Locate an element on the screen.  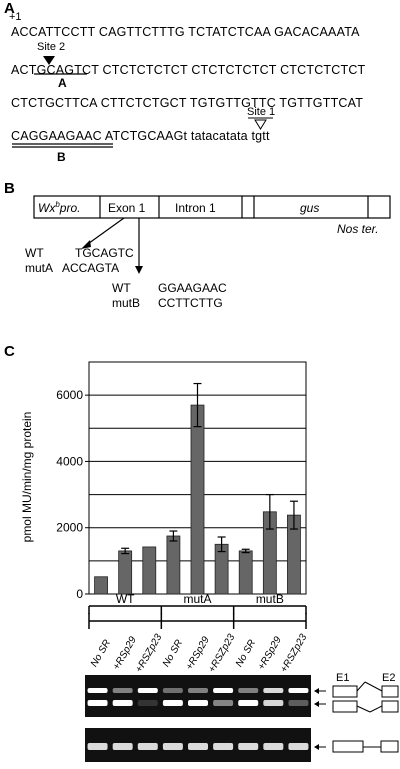
group-label: mutB is located at coordinates (270, 599).